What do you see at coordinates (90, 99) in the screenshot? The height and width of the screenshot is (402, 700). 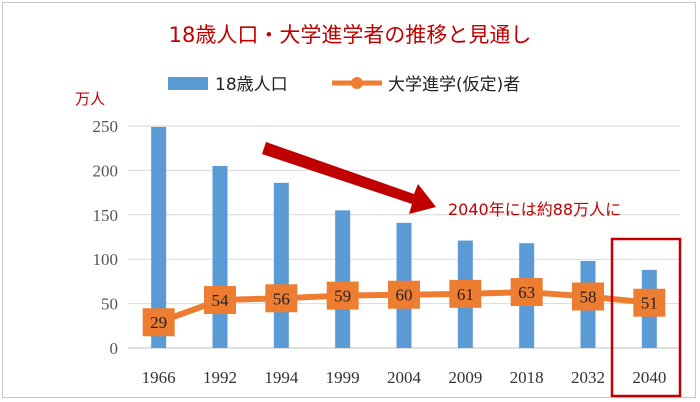 I see `y-axis-unit: 万人` at bounding box center [90, 99].